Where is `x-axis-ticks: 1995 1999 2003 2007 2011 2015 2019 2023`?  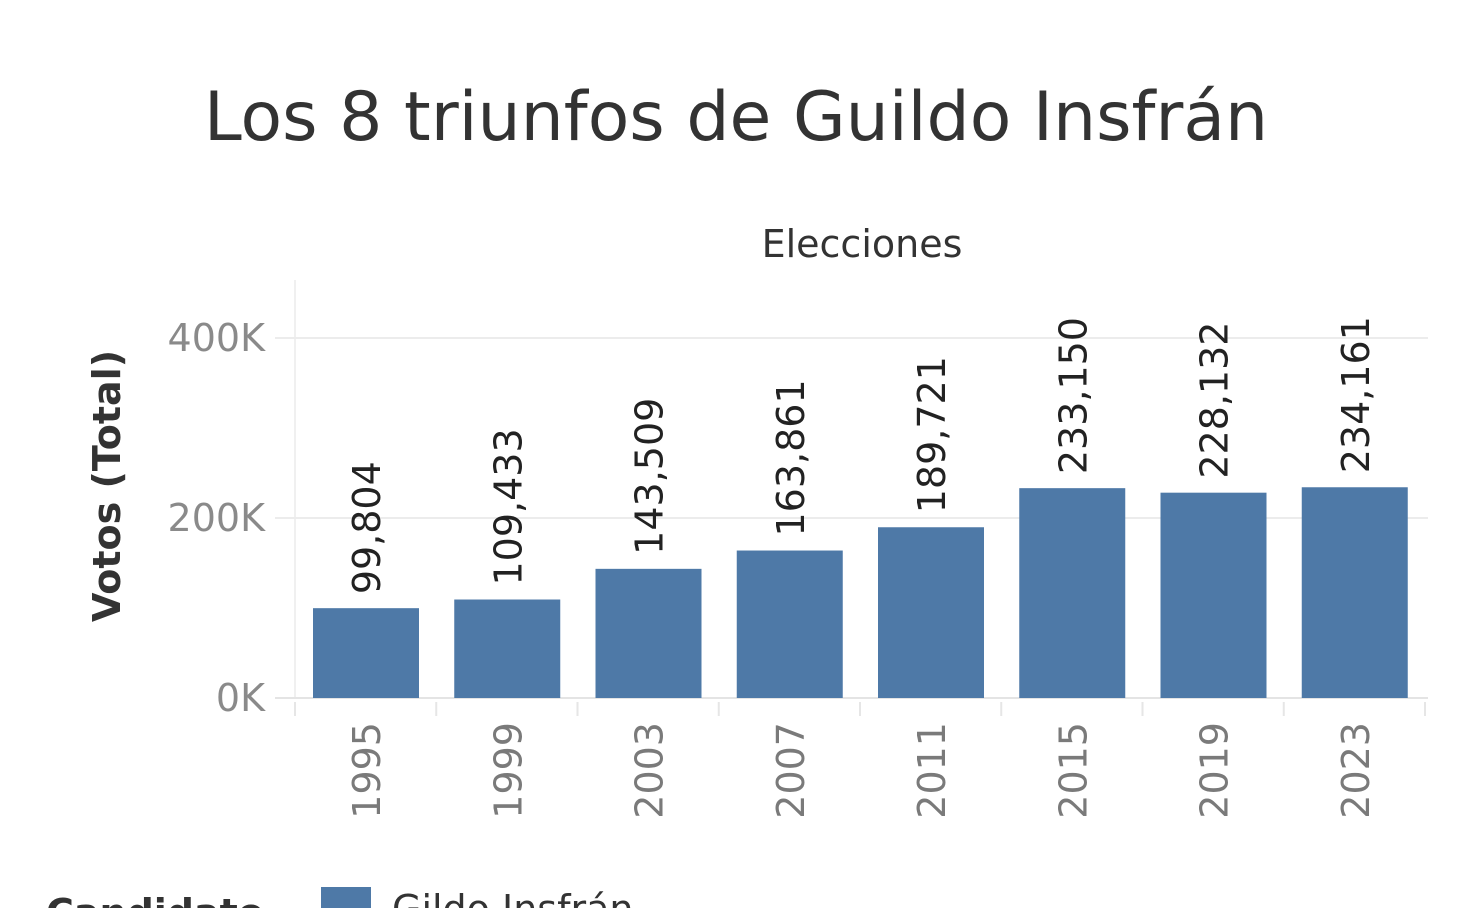 x-axis-ticks: 1995 1999 2003 2007 2011 2015 2019 2023 is located at coordinates (860, 760).